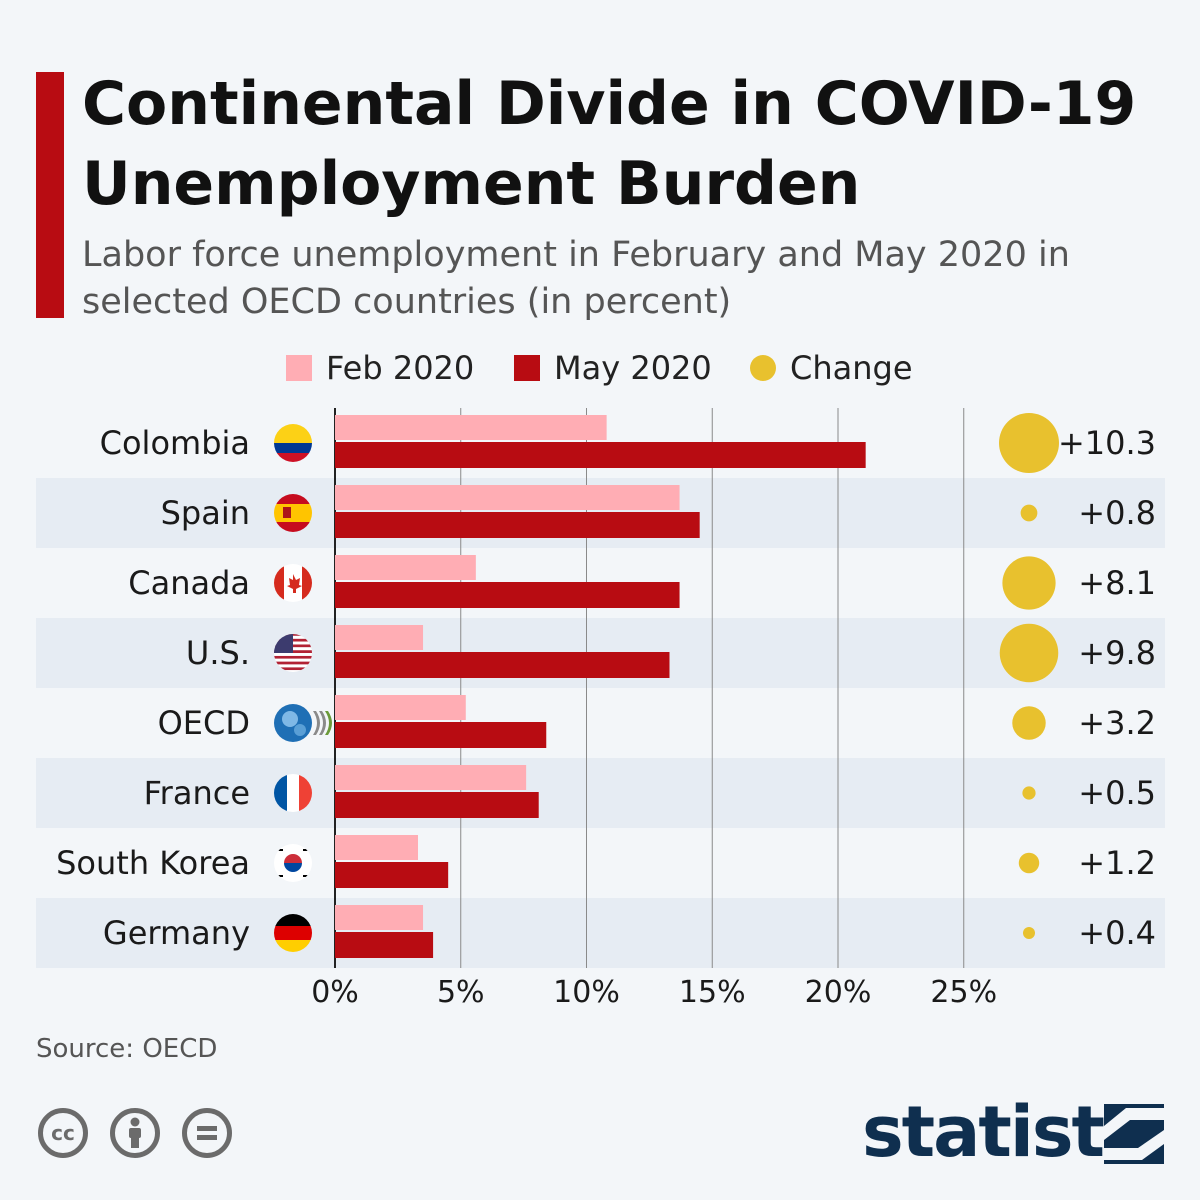 This screenshot has height=1200, width=1200. I want to click on country-label-germany: Germany, so click(176, 933).